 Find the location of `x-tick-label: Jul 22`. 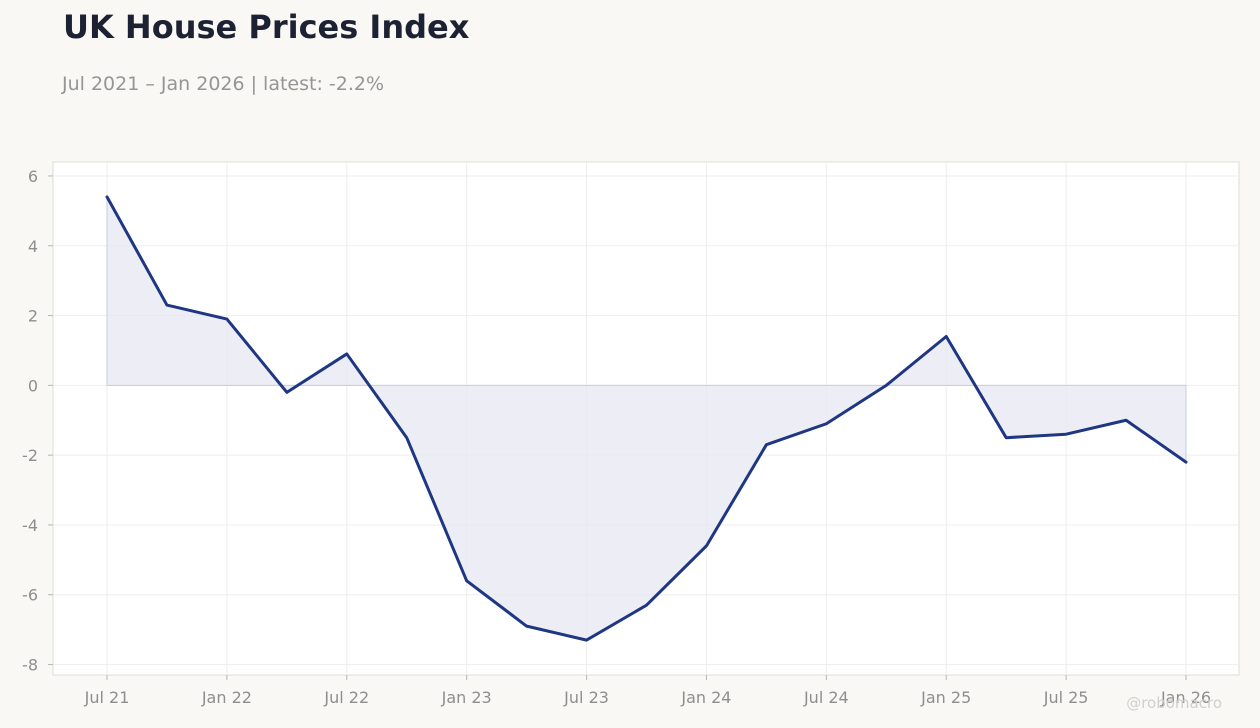

x-tick-label: Jul 22 is located at coordinates (346, 697).